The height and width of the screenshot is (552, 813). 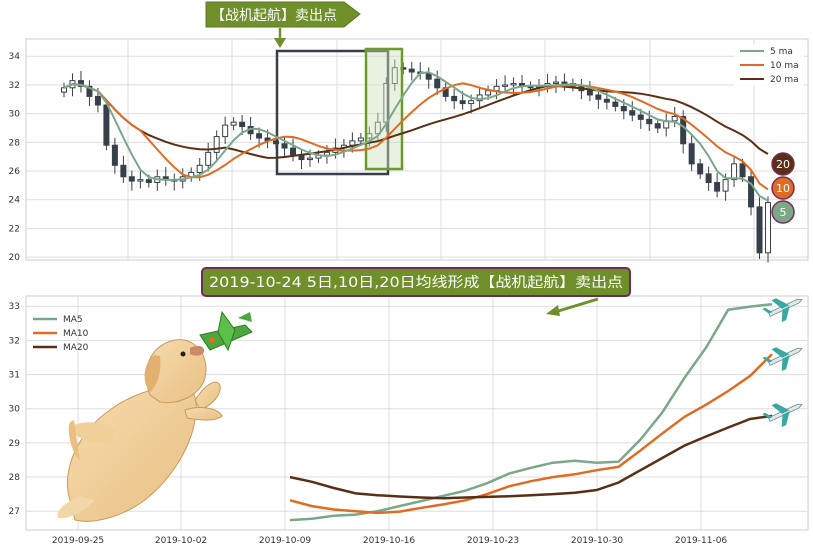 What do you see at coordinates (332, 112) in the screenshot?
I see `highlight-box-dark` at bounding box center [332, 112].